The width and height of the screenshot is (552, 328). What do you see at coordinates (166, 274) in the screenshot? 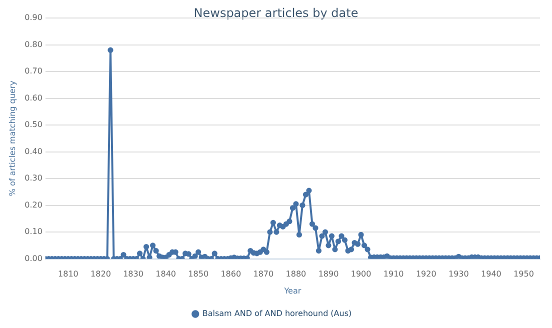
I see `x-tick-label: 1840` at bounding box center [166, 274].